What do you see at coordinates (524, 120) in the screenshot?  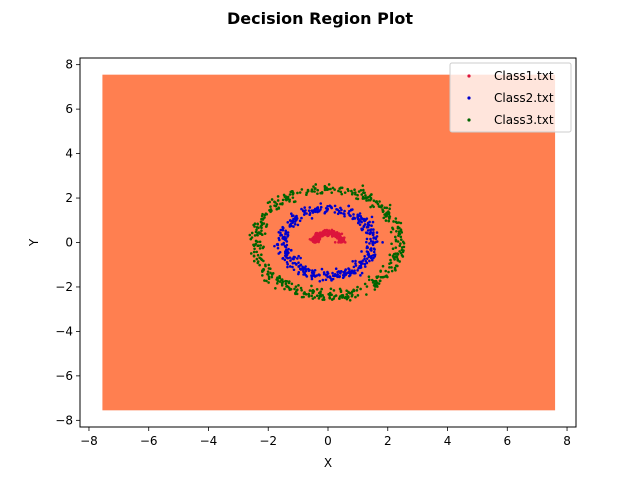 I see `legend-label: Class3.txt` at bounding box center [524, 120].